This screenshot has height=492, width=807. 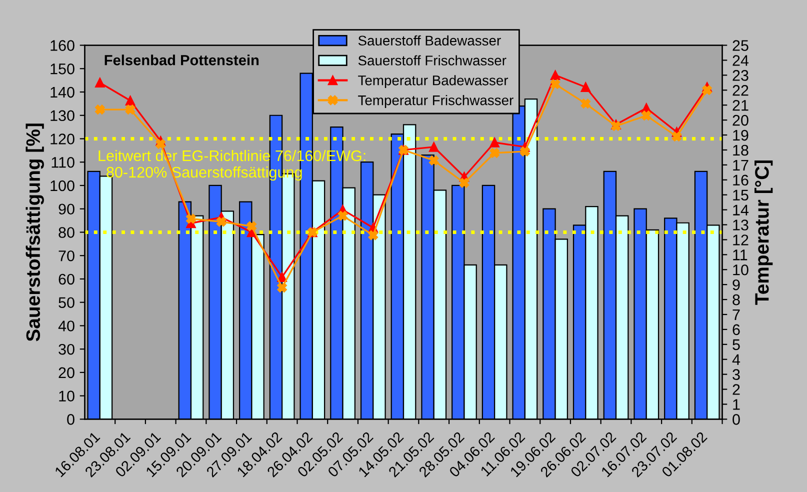 What do you see at coordinates (740, 75) in the screenshot?
I see `y2-tick-label: 23` at bounding box center [740, 75].